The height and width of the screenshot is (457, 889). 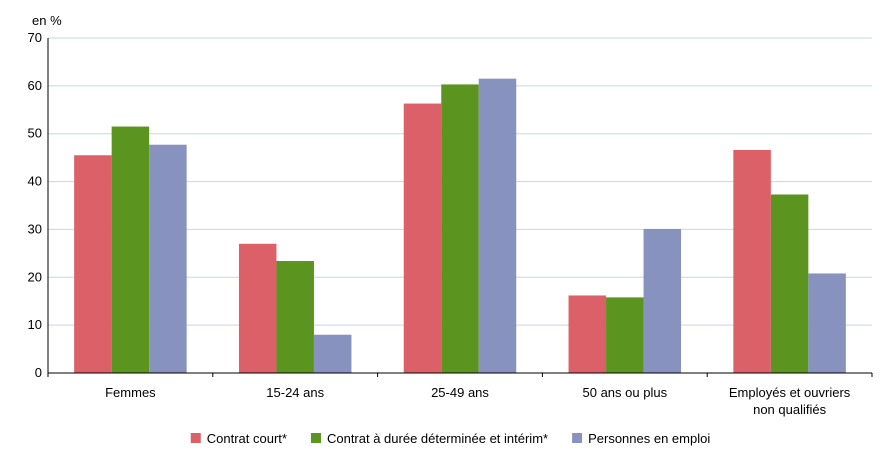 What do you see at coordinates (437, 438) in the screenshot?
I see `legend-label: Contrat à durée déterminée et intérim*` at bounding box center [437, 438].